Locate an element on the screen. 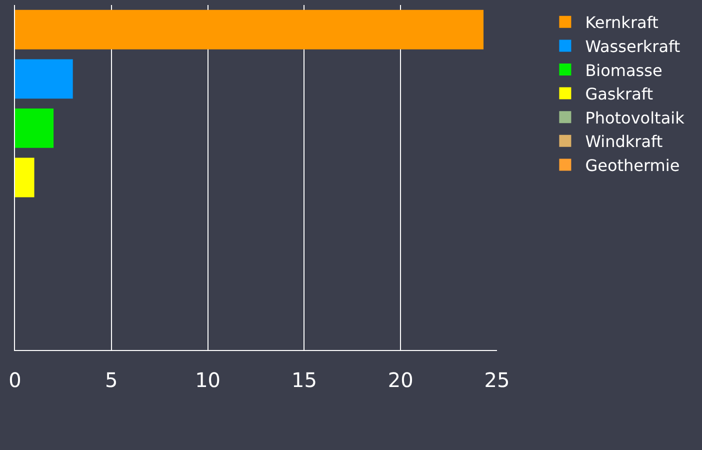  x-tick-label: 0 is located at coordinates (15, 380).